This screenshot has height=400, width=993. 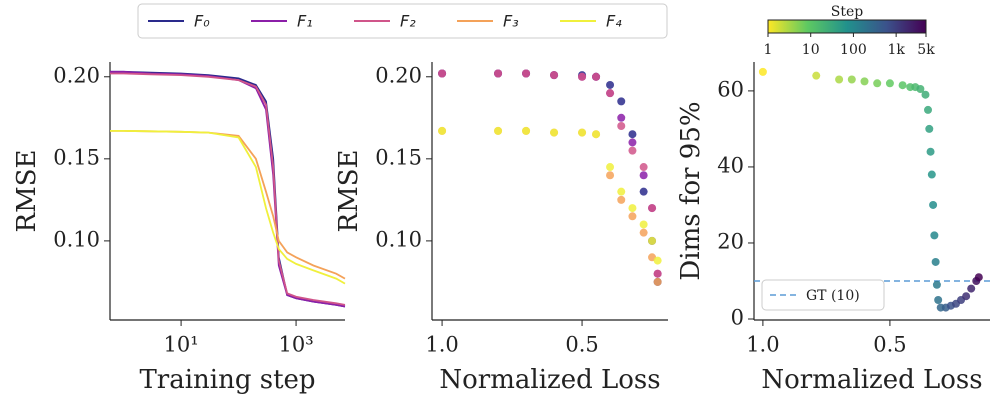 I want to click on x-tick-label: 10³, so click(x=295, y=345).